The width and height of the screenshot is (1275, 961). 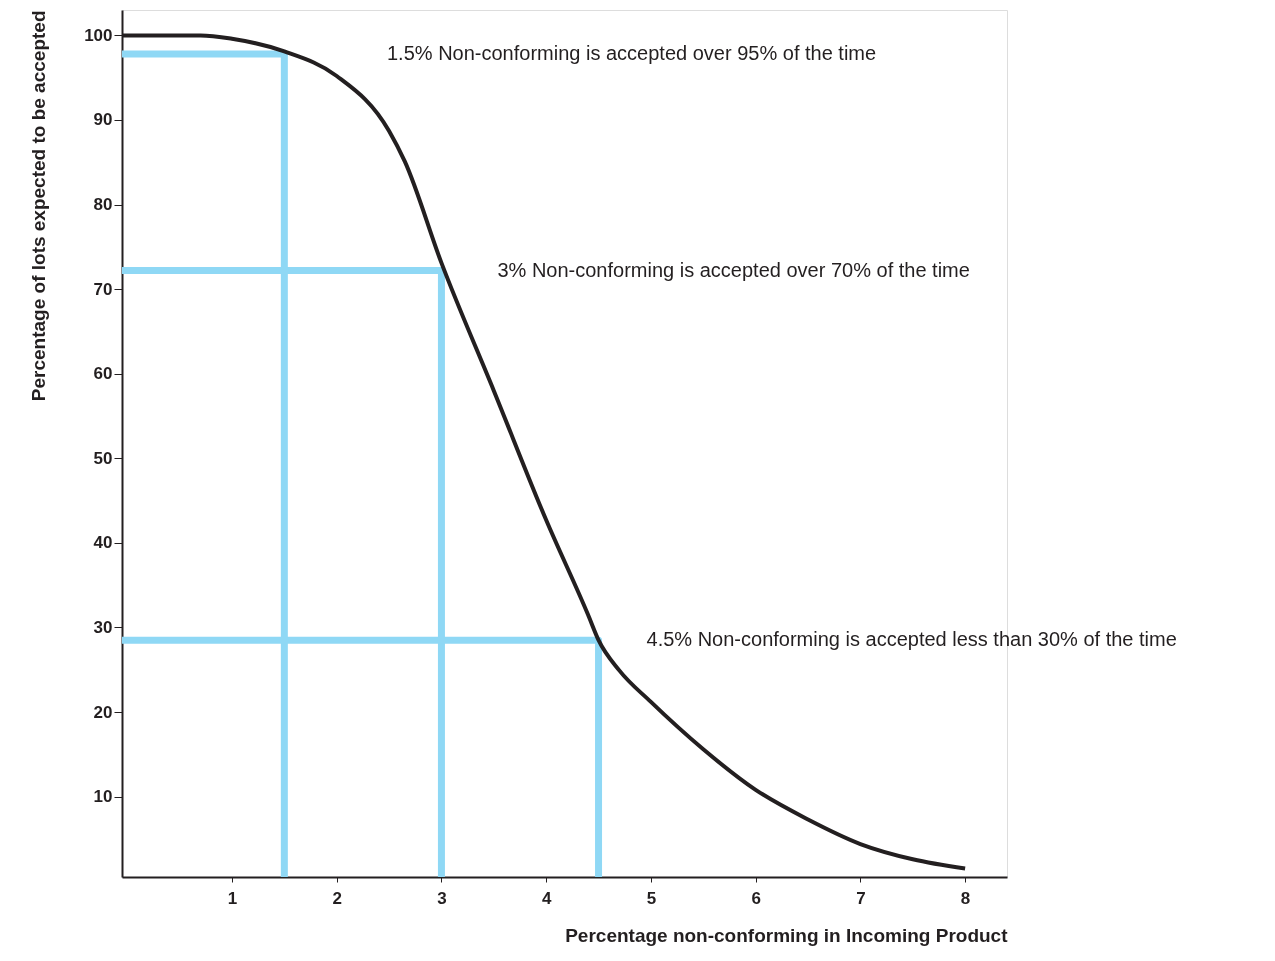 What do you see at coordinates (546, 898) in the screenshot?
I see `x-tick-label: 4` at bounding box center [546, 898].